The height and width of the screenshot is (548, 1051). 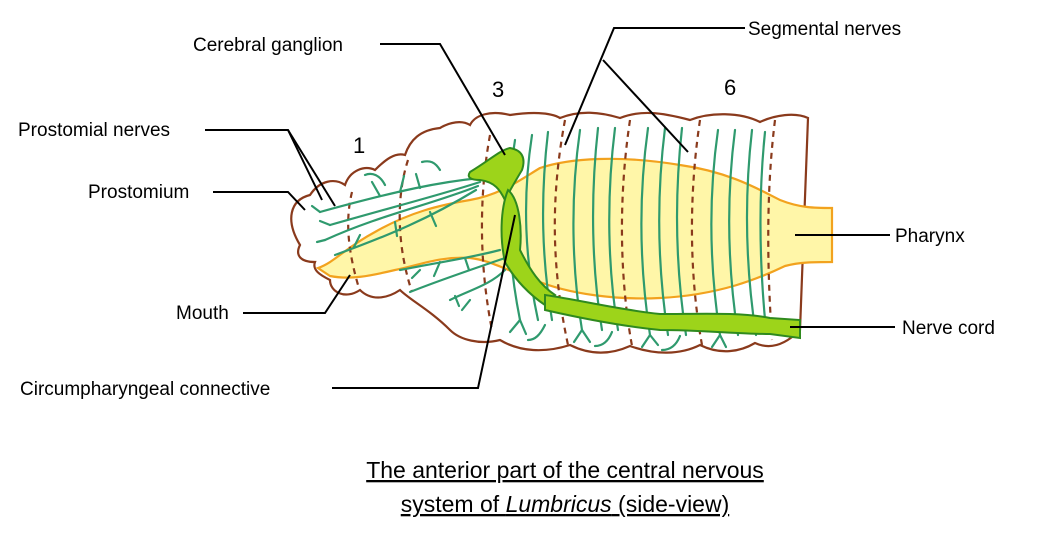 What do you see at coordinates (138, 192) in the screenshot?
I see `label-prostomium: Prostomium` at bounding box center [138, 192].